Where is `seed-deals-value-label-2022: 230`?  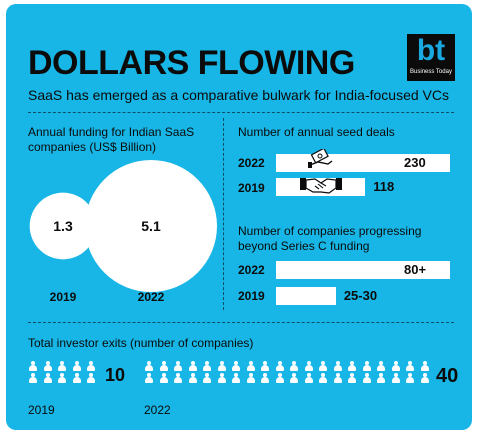
seed-deals-value-label-2022: 230 is located at coordinates (415, 162).